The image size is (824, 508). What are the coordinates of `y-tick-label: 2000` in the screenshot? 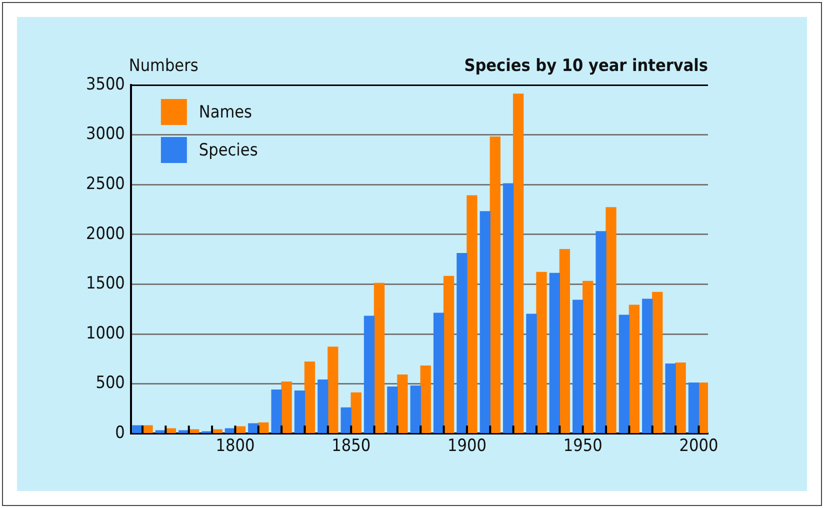 It's located at (105, 234).